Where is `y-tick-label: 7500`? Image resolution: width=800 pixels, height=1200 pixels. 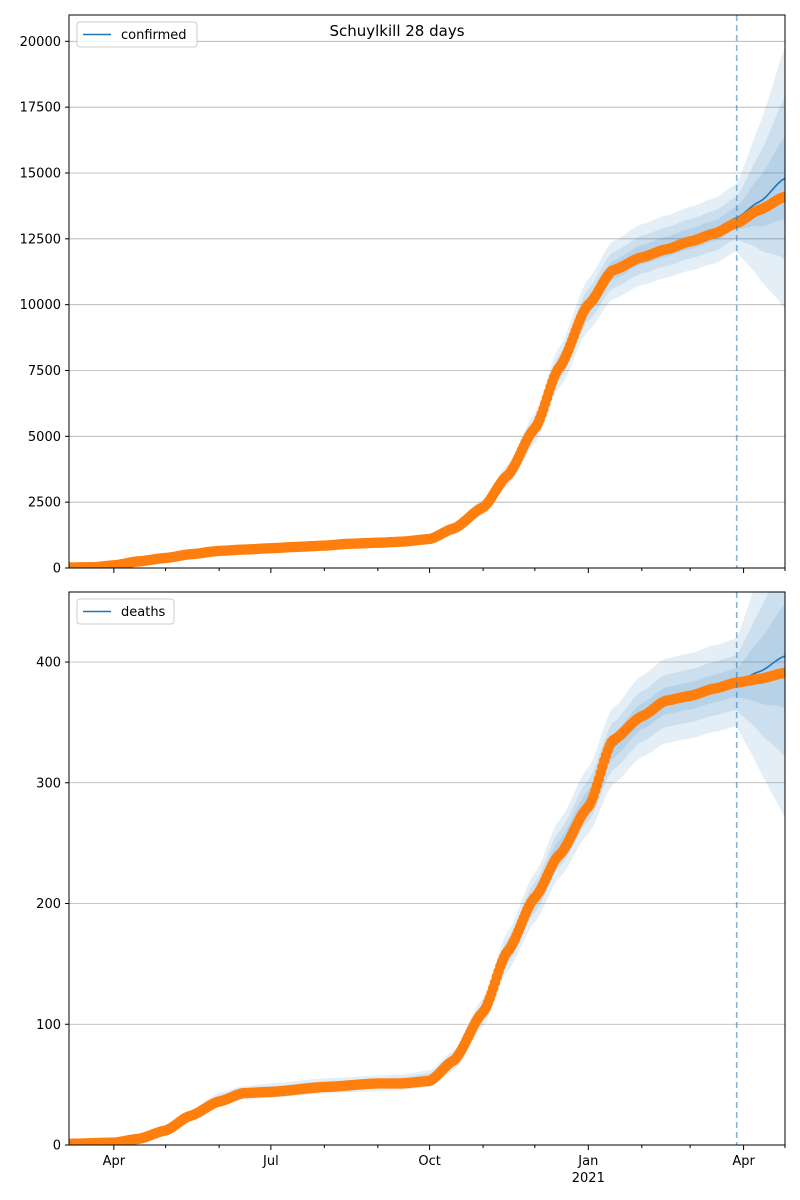 y-tick-label: 7500 is located at coordinates (44, 371).